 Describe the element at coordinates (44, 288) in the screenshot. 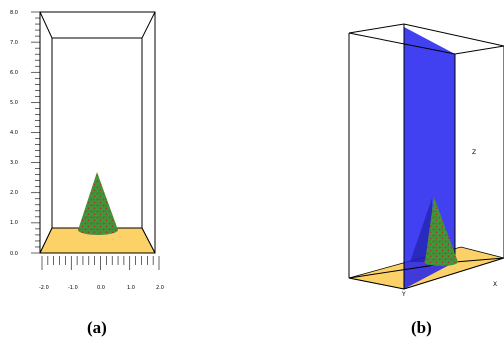

I see `x-tick-label: -2.0` at that location.